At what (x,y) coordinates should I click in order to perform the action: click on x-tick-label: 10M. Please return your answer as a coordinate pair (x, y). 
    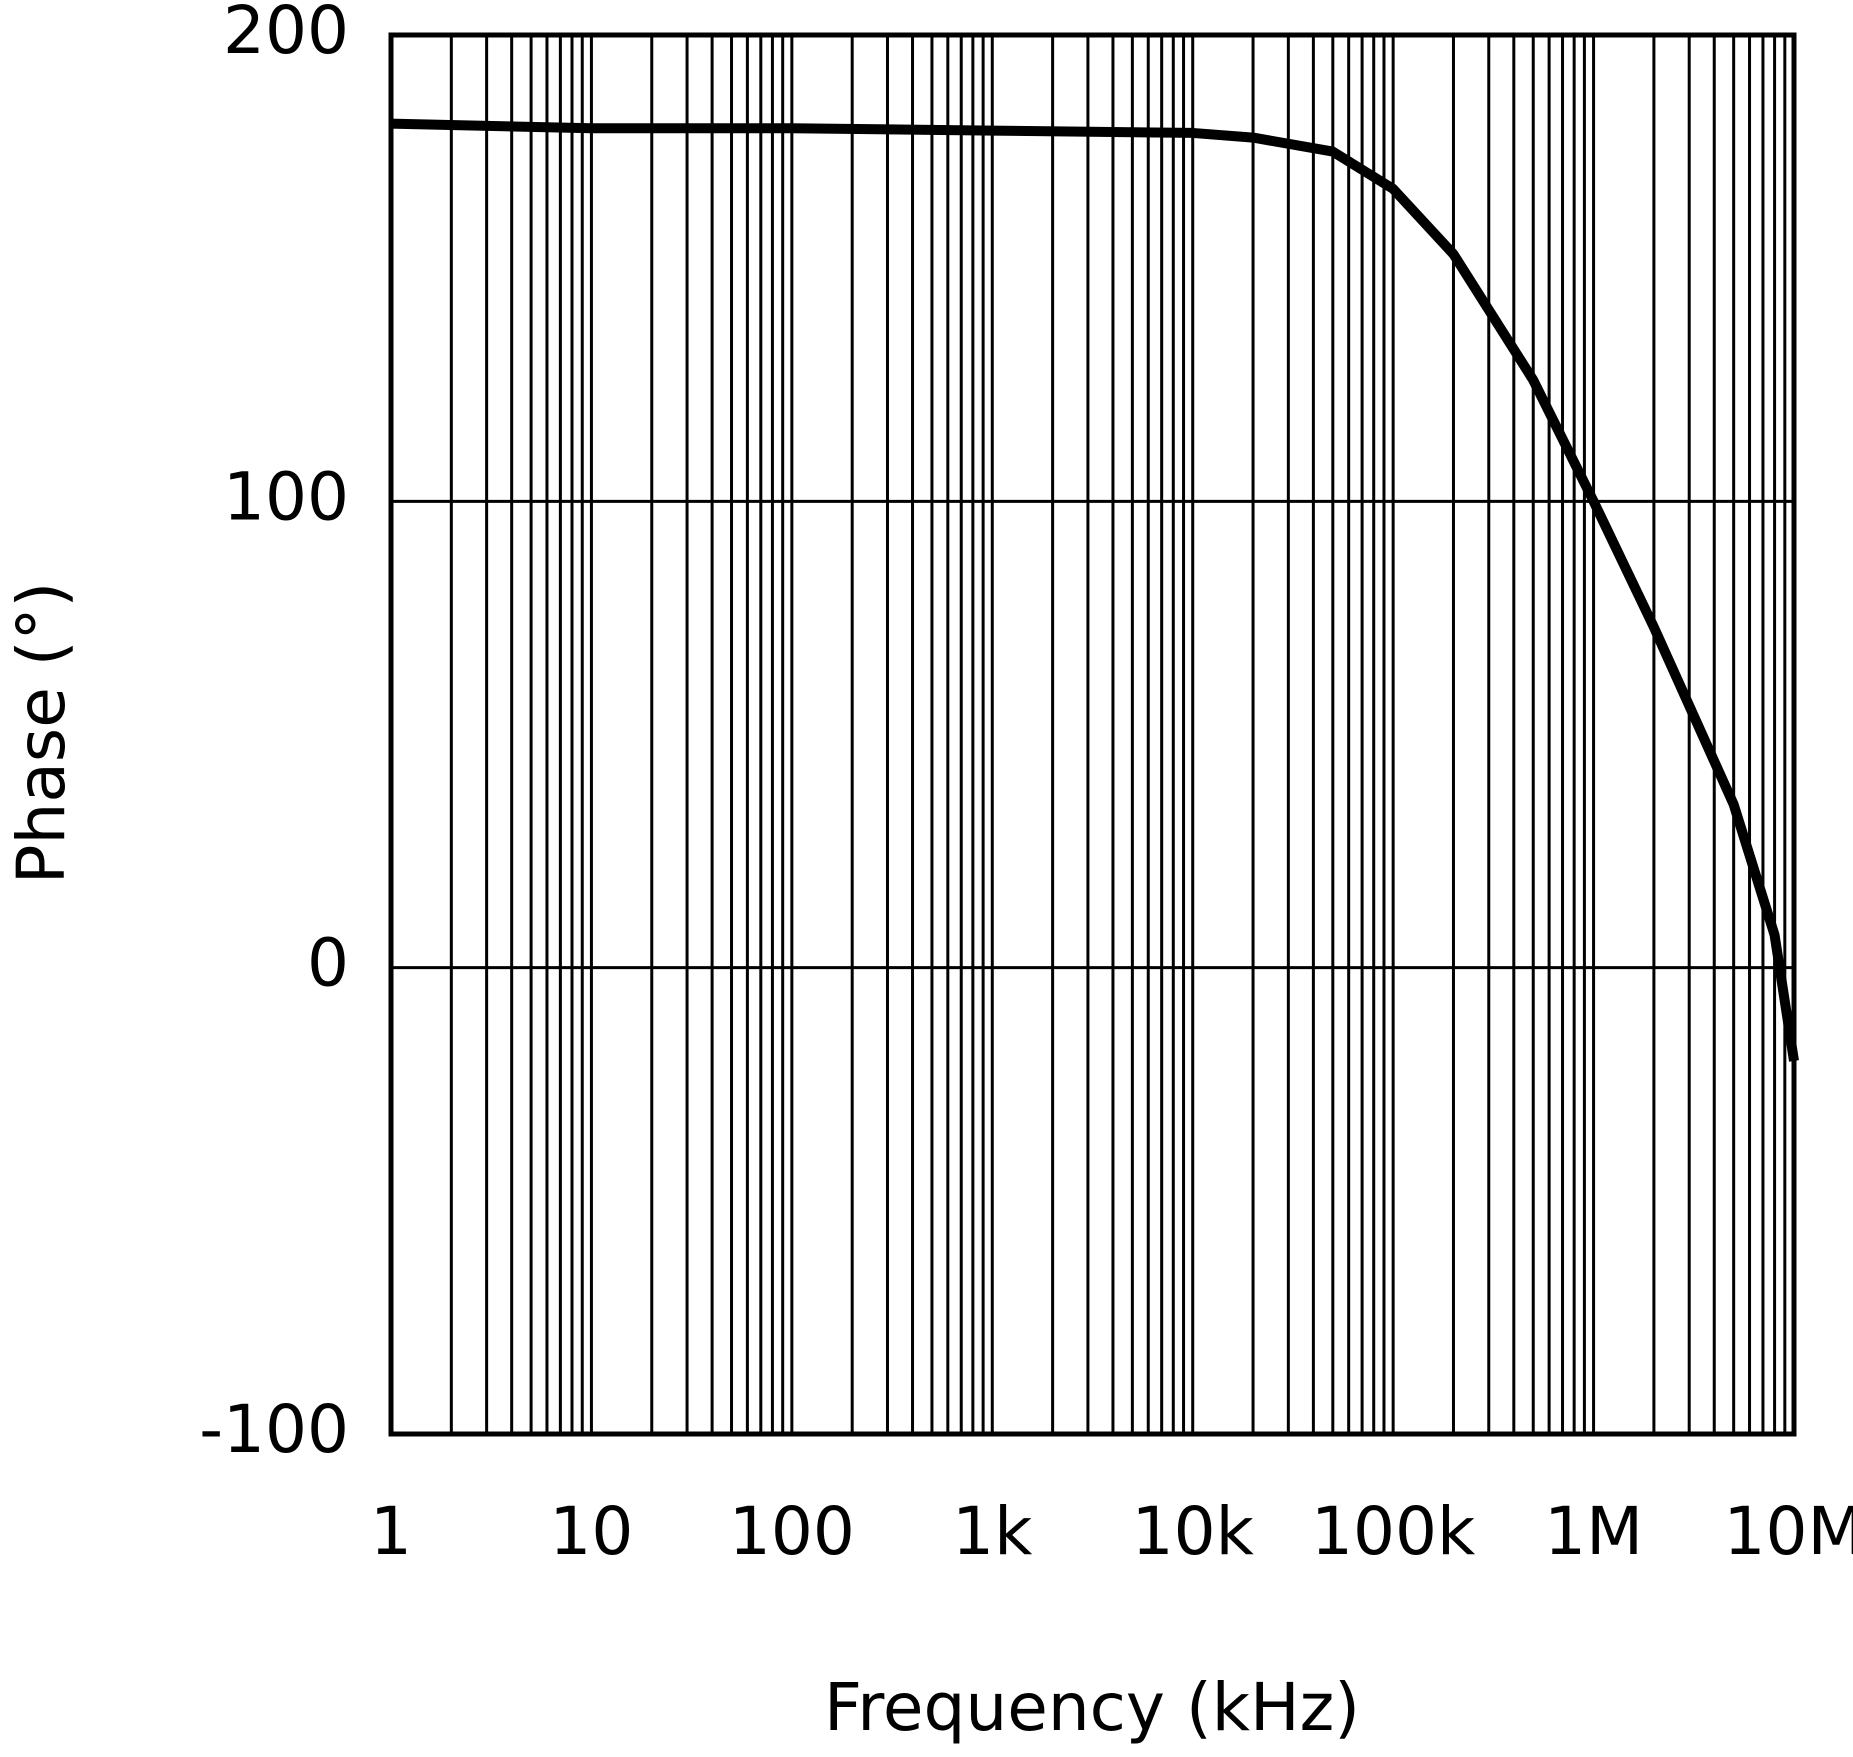
    Looking at the image, I should click on (1788, 1531).